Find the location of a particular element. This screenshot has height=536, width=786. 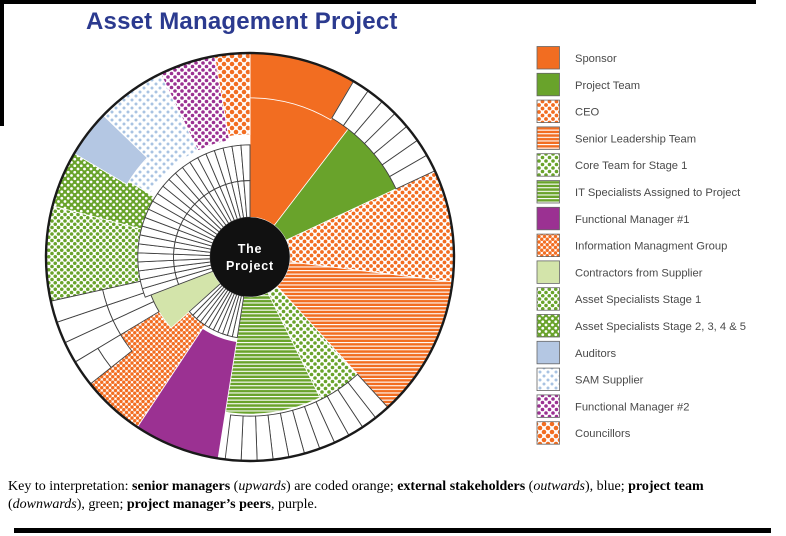

bottom-border-rule is located at coordinates (392, 530).